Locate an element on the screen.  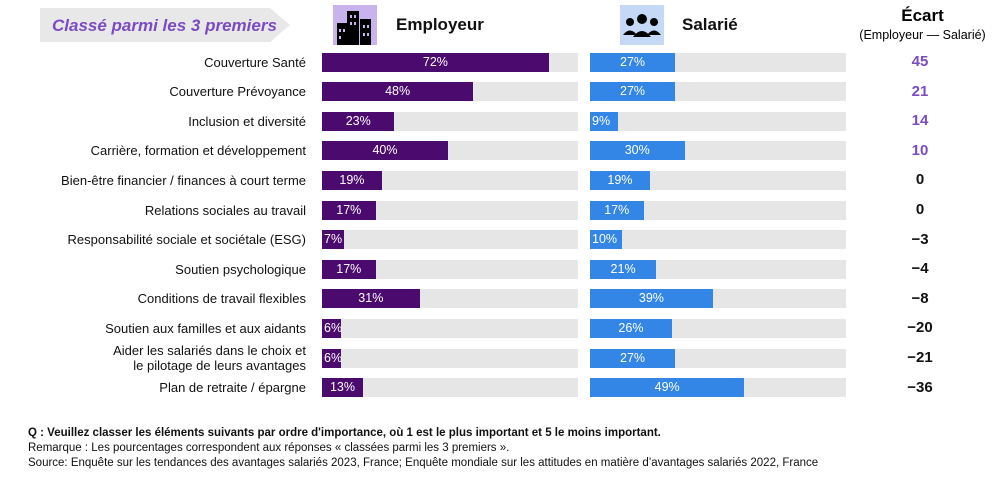
employee-bar-track: 17% is located at coordinates (718, 210).